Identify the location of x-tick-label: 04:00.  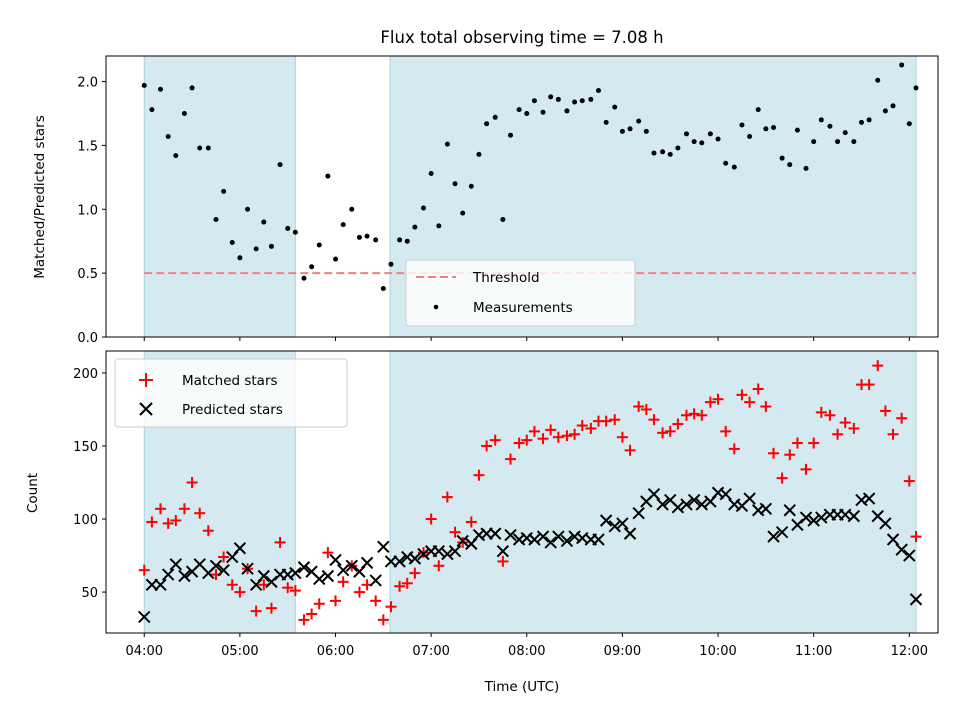
(144, 651).